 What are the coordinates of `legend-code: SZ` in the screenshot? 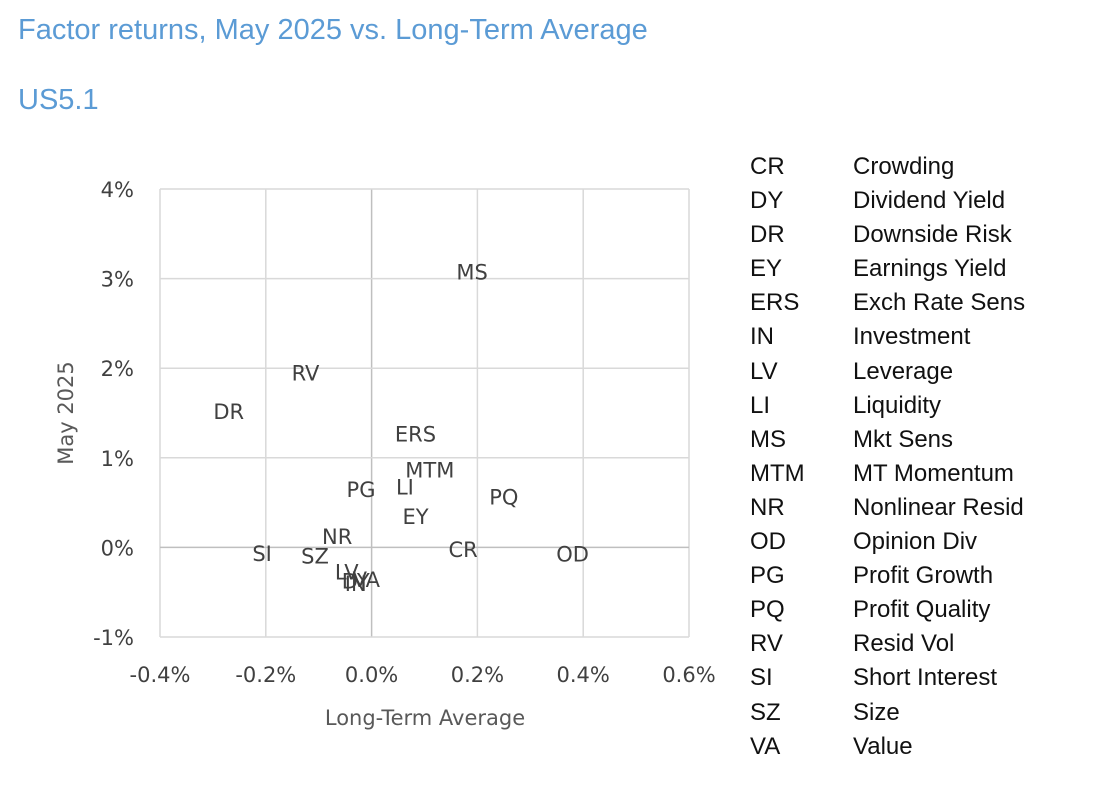 It's located at (765, 712).